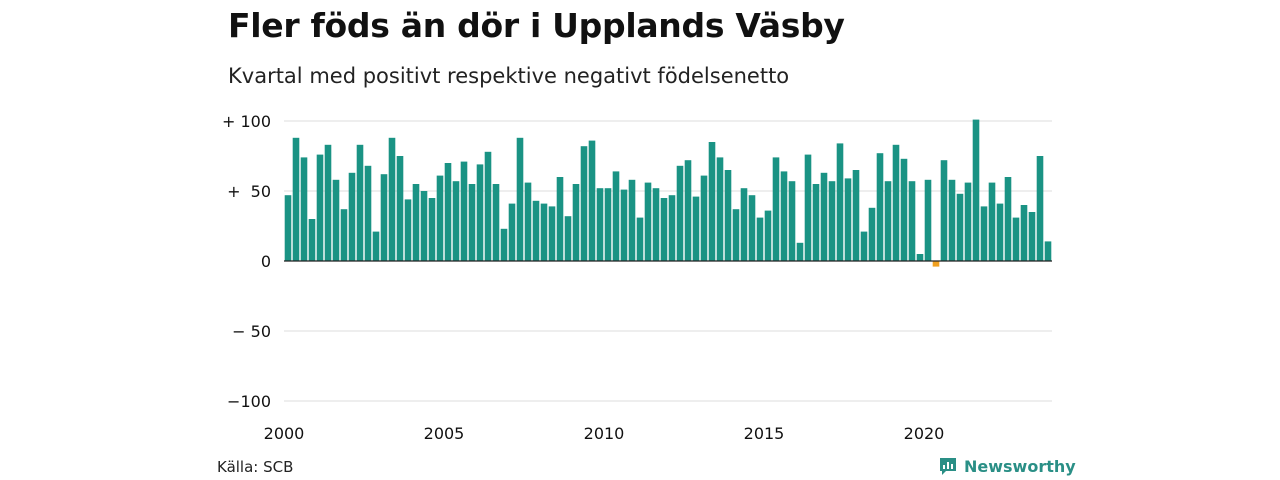  I want to click on chart-title: Fler föds än dör i Upplands Väsby, so click(536, 25).